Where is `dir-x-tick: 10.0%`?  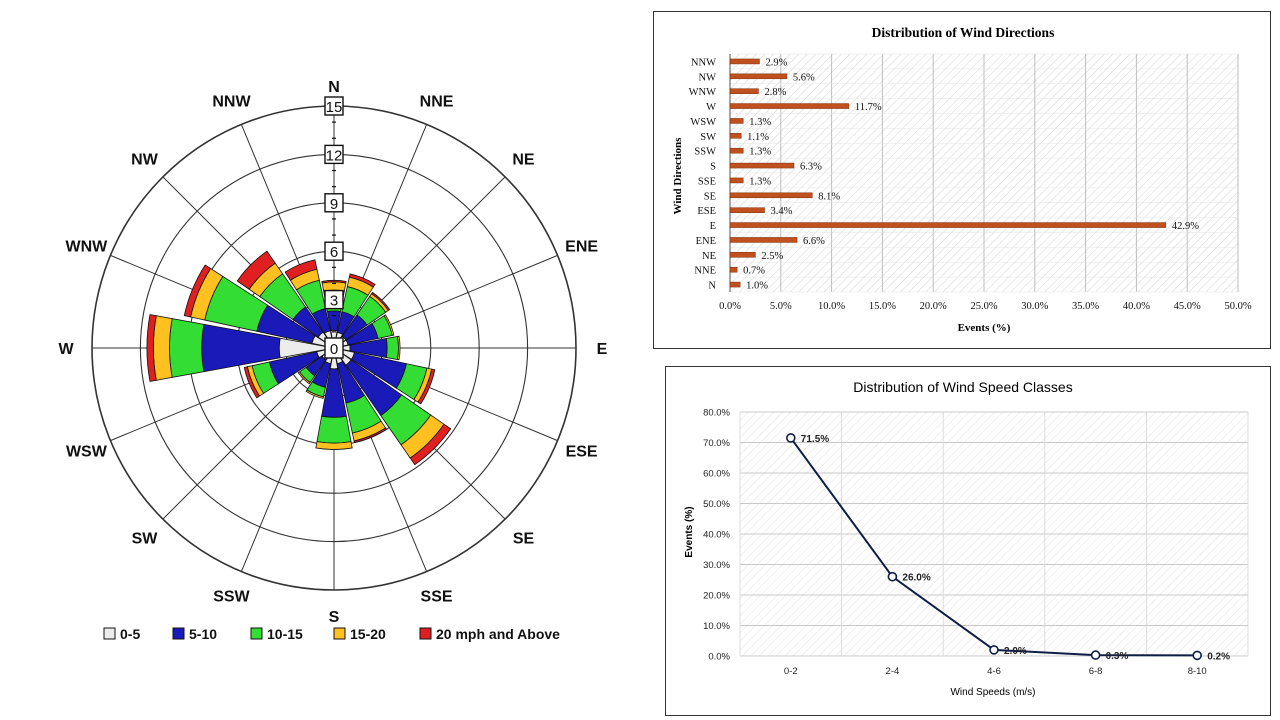
dir-x-tick: 10.0% is located at coordinates (831, 306).